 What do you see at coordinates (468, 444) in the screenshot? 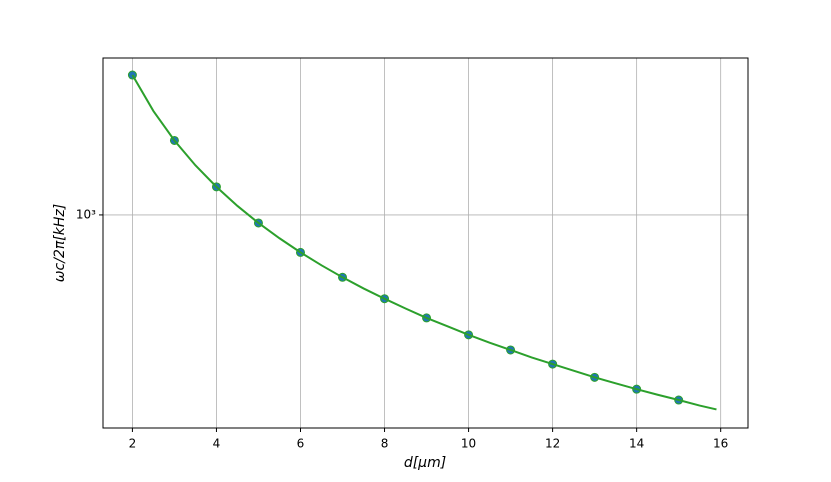
I see `x-tick-label: 10` at bounding box center [468, 444].